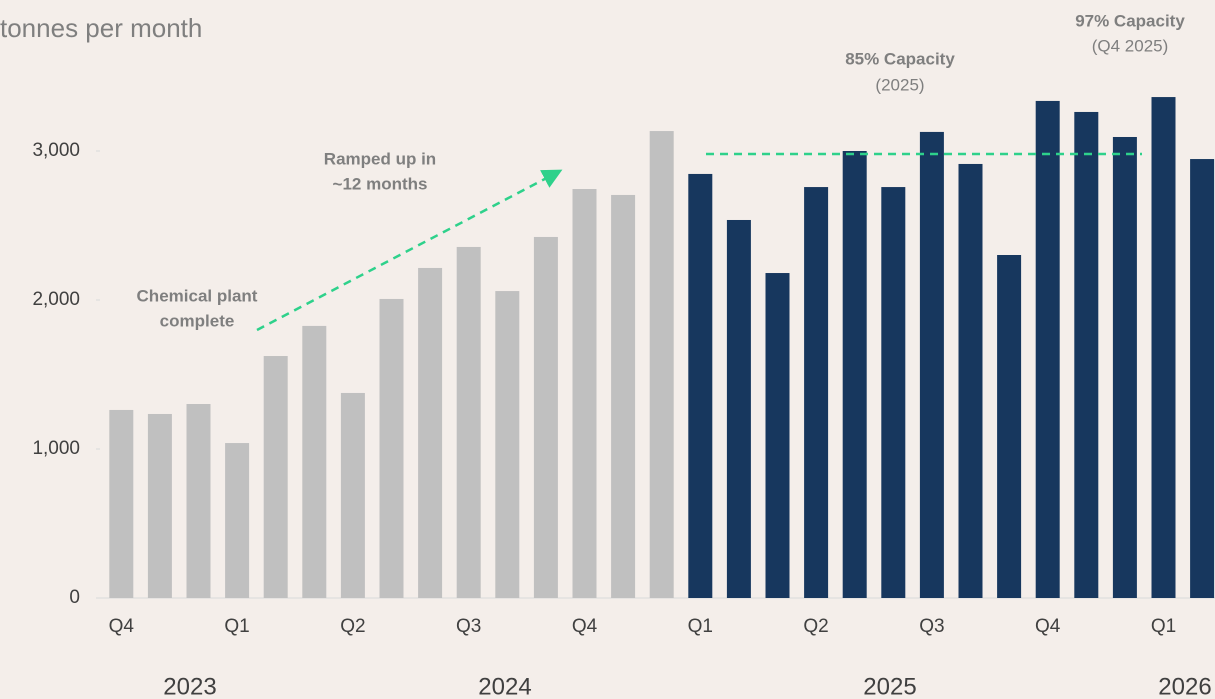 This screenshot has height=699, width=1215. What do you see at coordinates (1130, 45) in the screenshot?
I see `annotation: (Q4 2025)` at bounding box center [1130, 45].